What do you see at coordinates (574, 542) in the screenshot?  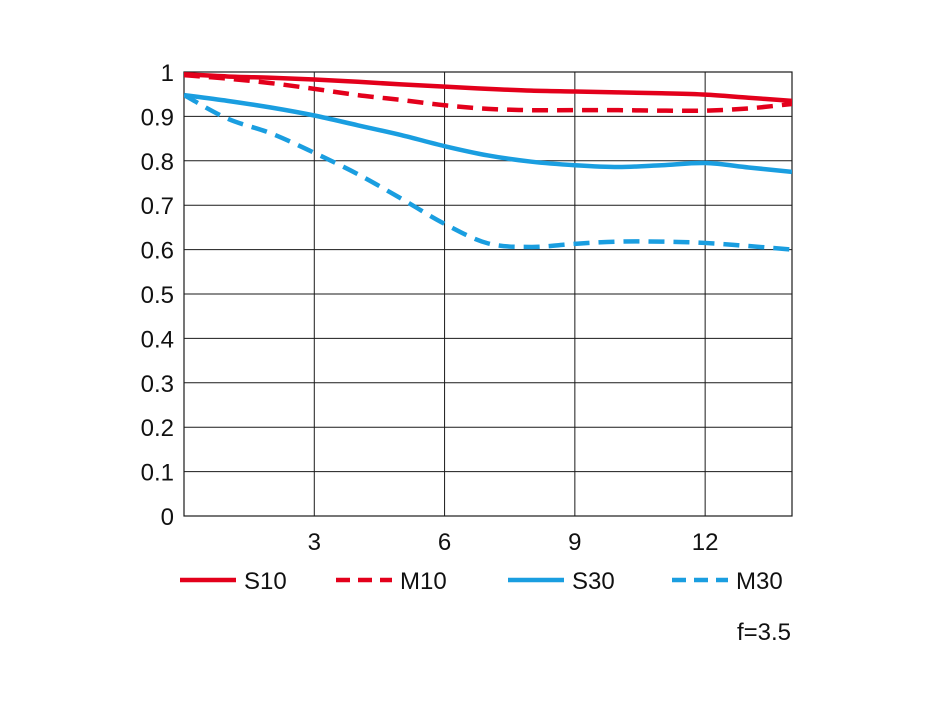 I see `x-tick-label: 9` at bounding box center [574, 542].